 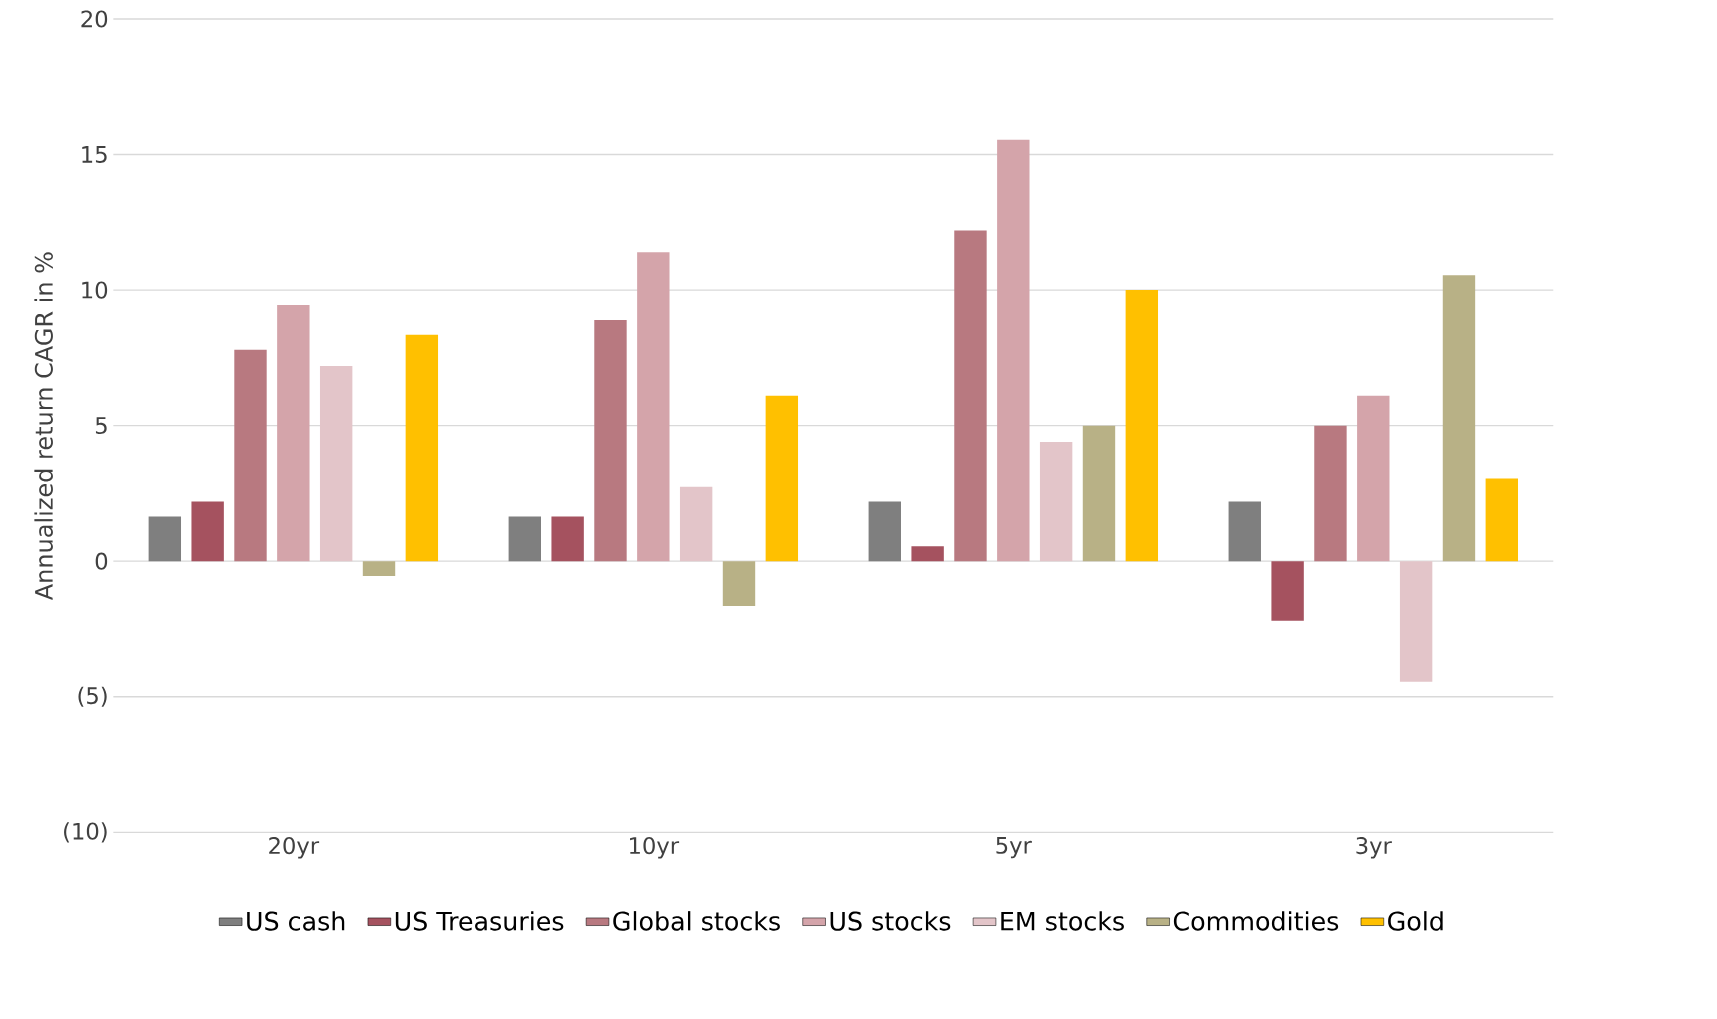 What do you see at coordinates (296, 921) in the screenshot?
I see `legend-label: US cash` at bounding box center [296, 921].